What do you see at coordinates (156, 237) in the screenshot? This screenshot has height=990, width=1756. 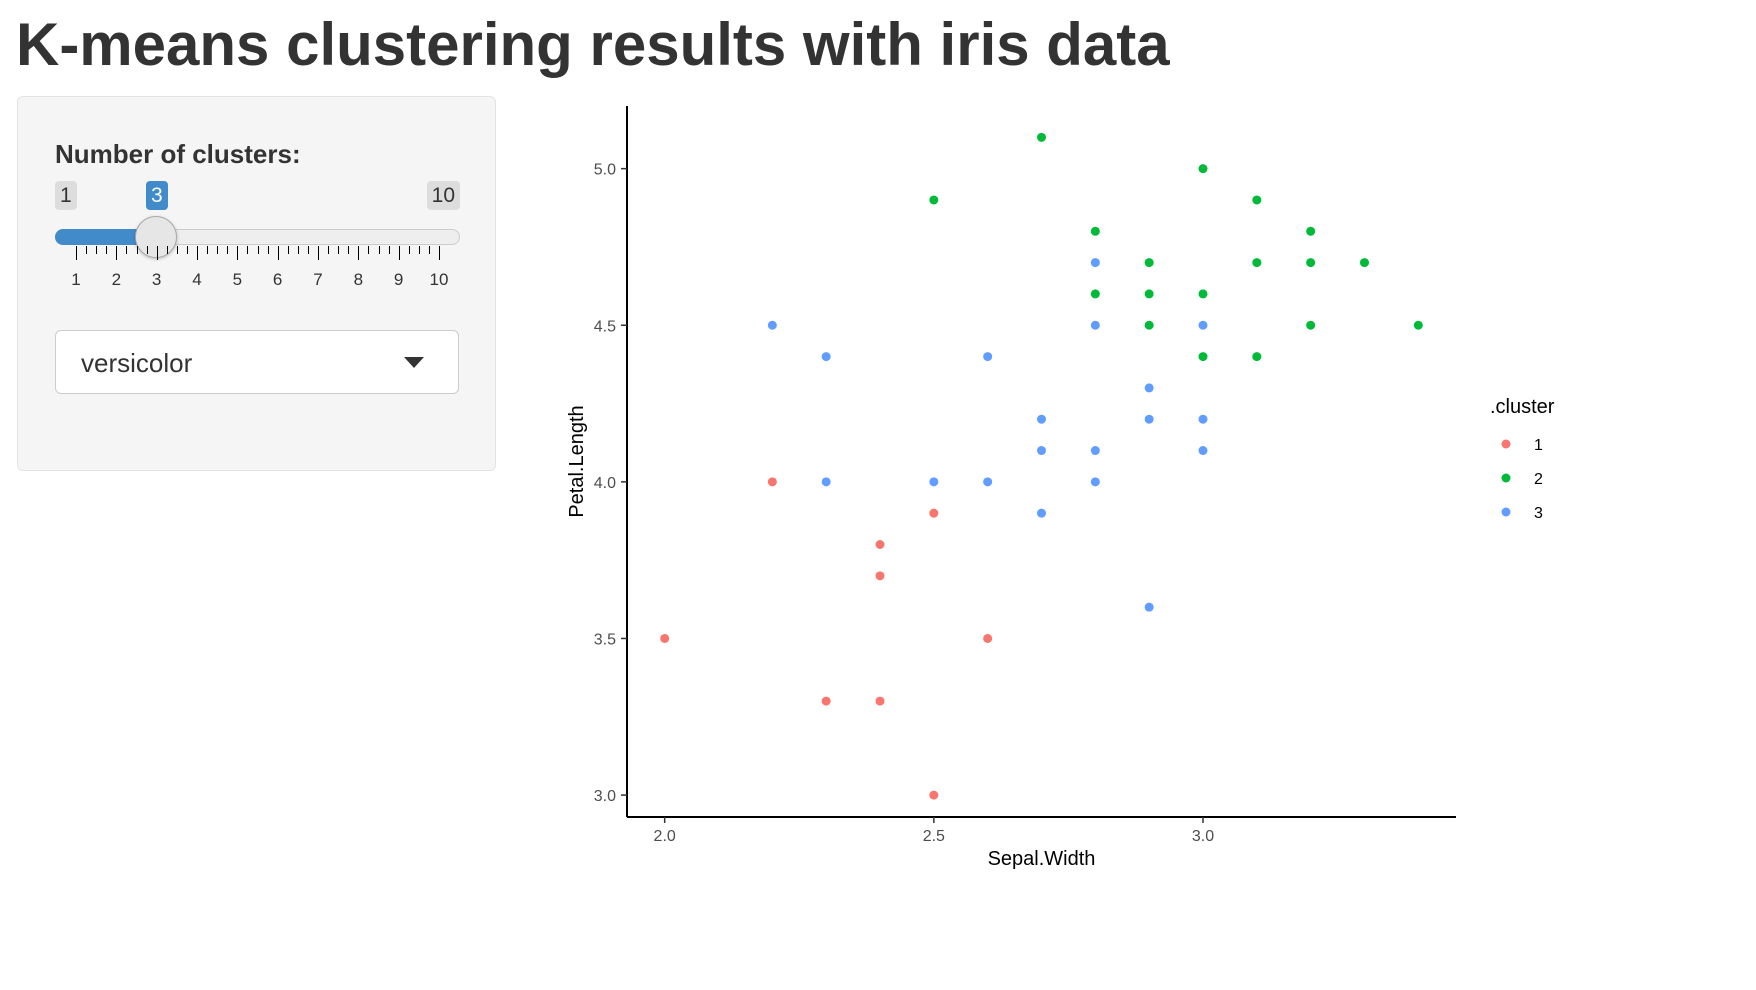 I see `slider-handle` at bounding box center [156, 237].